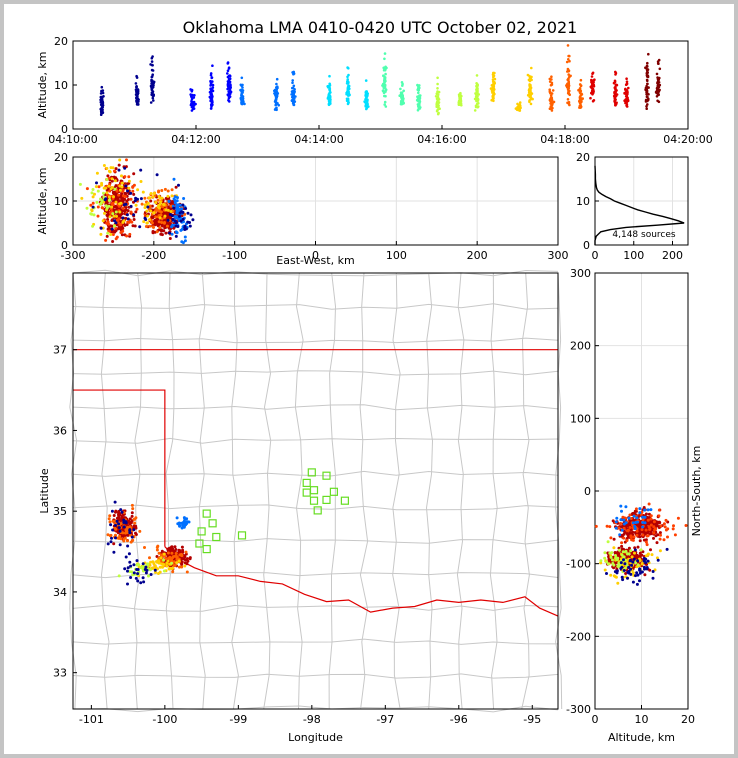 This screenshot has height=758, width=738. I want to click on y-tick-label: -300, so click(578, 709).